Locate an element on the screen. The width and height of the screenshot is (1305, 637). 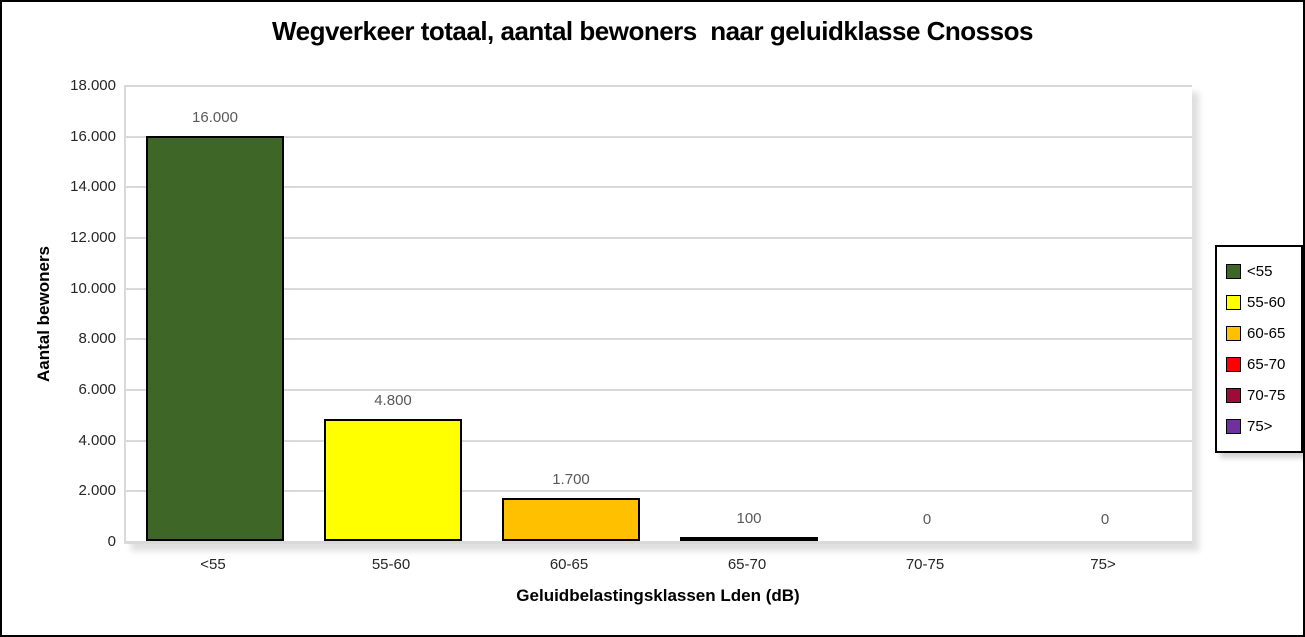
y-tick-label: 16.000 is located at coordinates (93, 136).